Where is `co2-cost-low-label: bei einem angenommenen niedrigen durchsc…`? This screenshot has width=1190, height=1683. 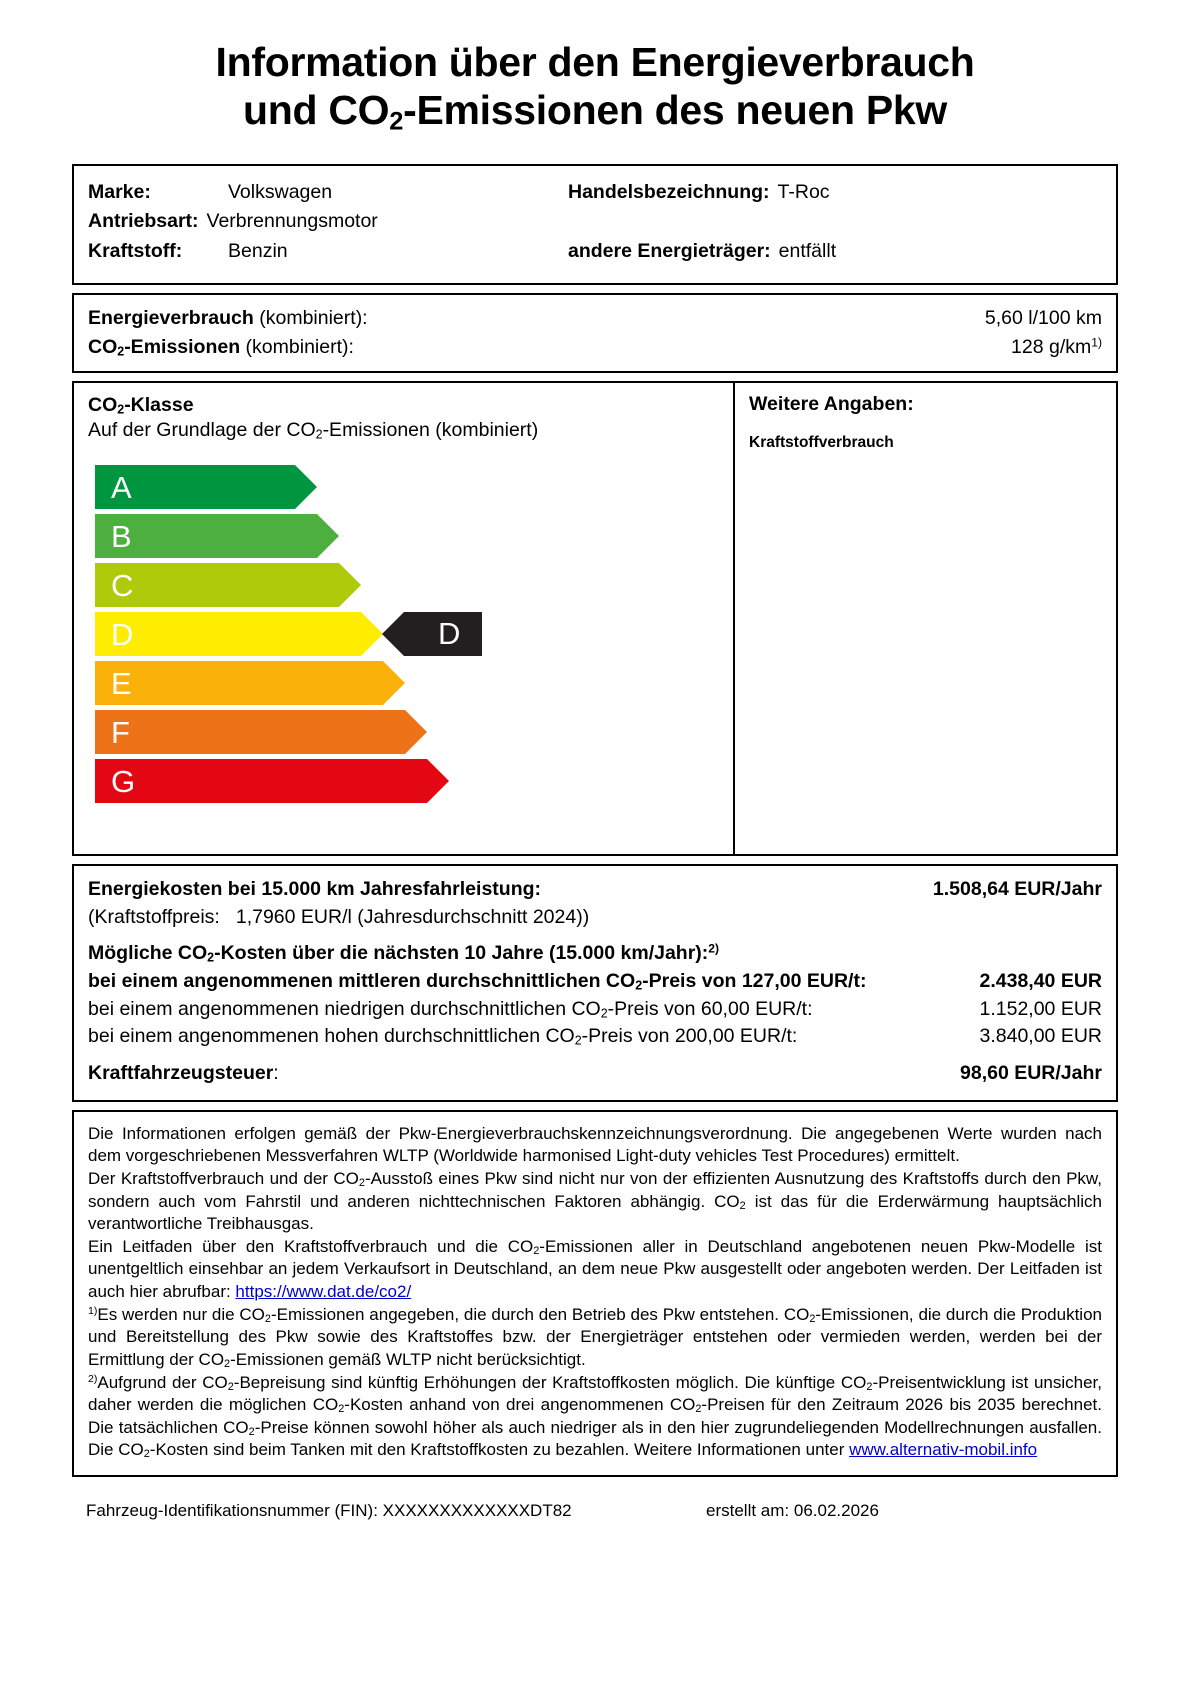
co2-cost-low-label: bei einem angenommenen niedrigen durchsc… is located at coordinates (450, 1009).